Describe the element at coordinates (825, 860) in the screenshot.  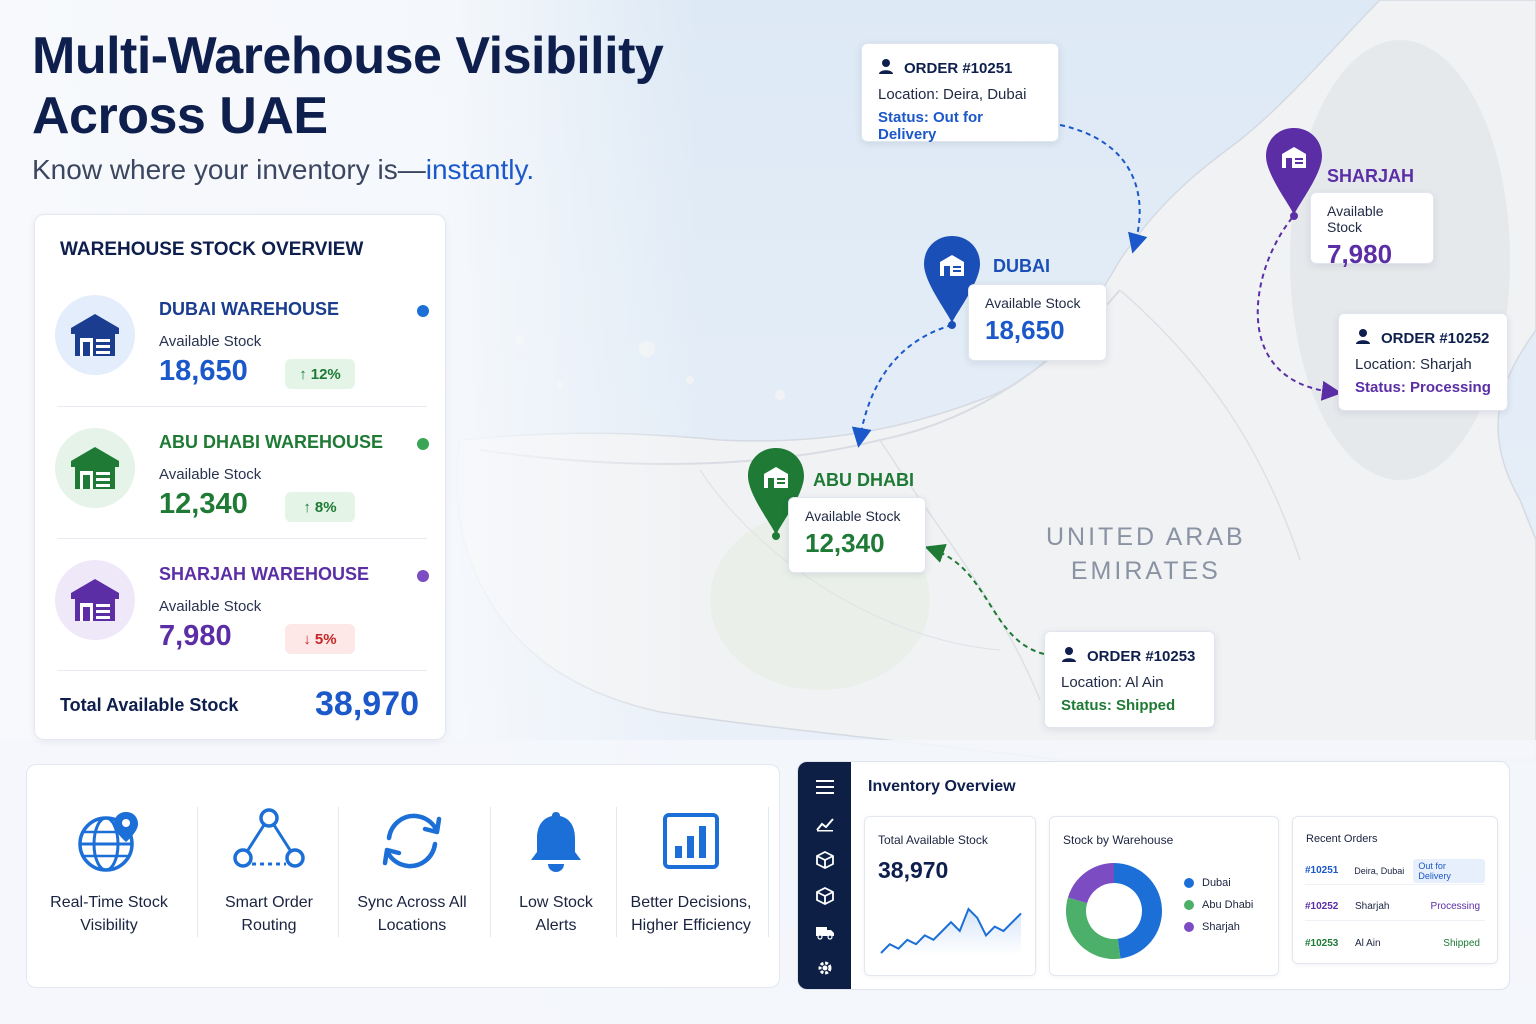
I see `box-icon` at that location.